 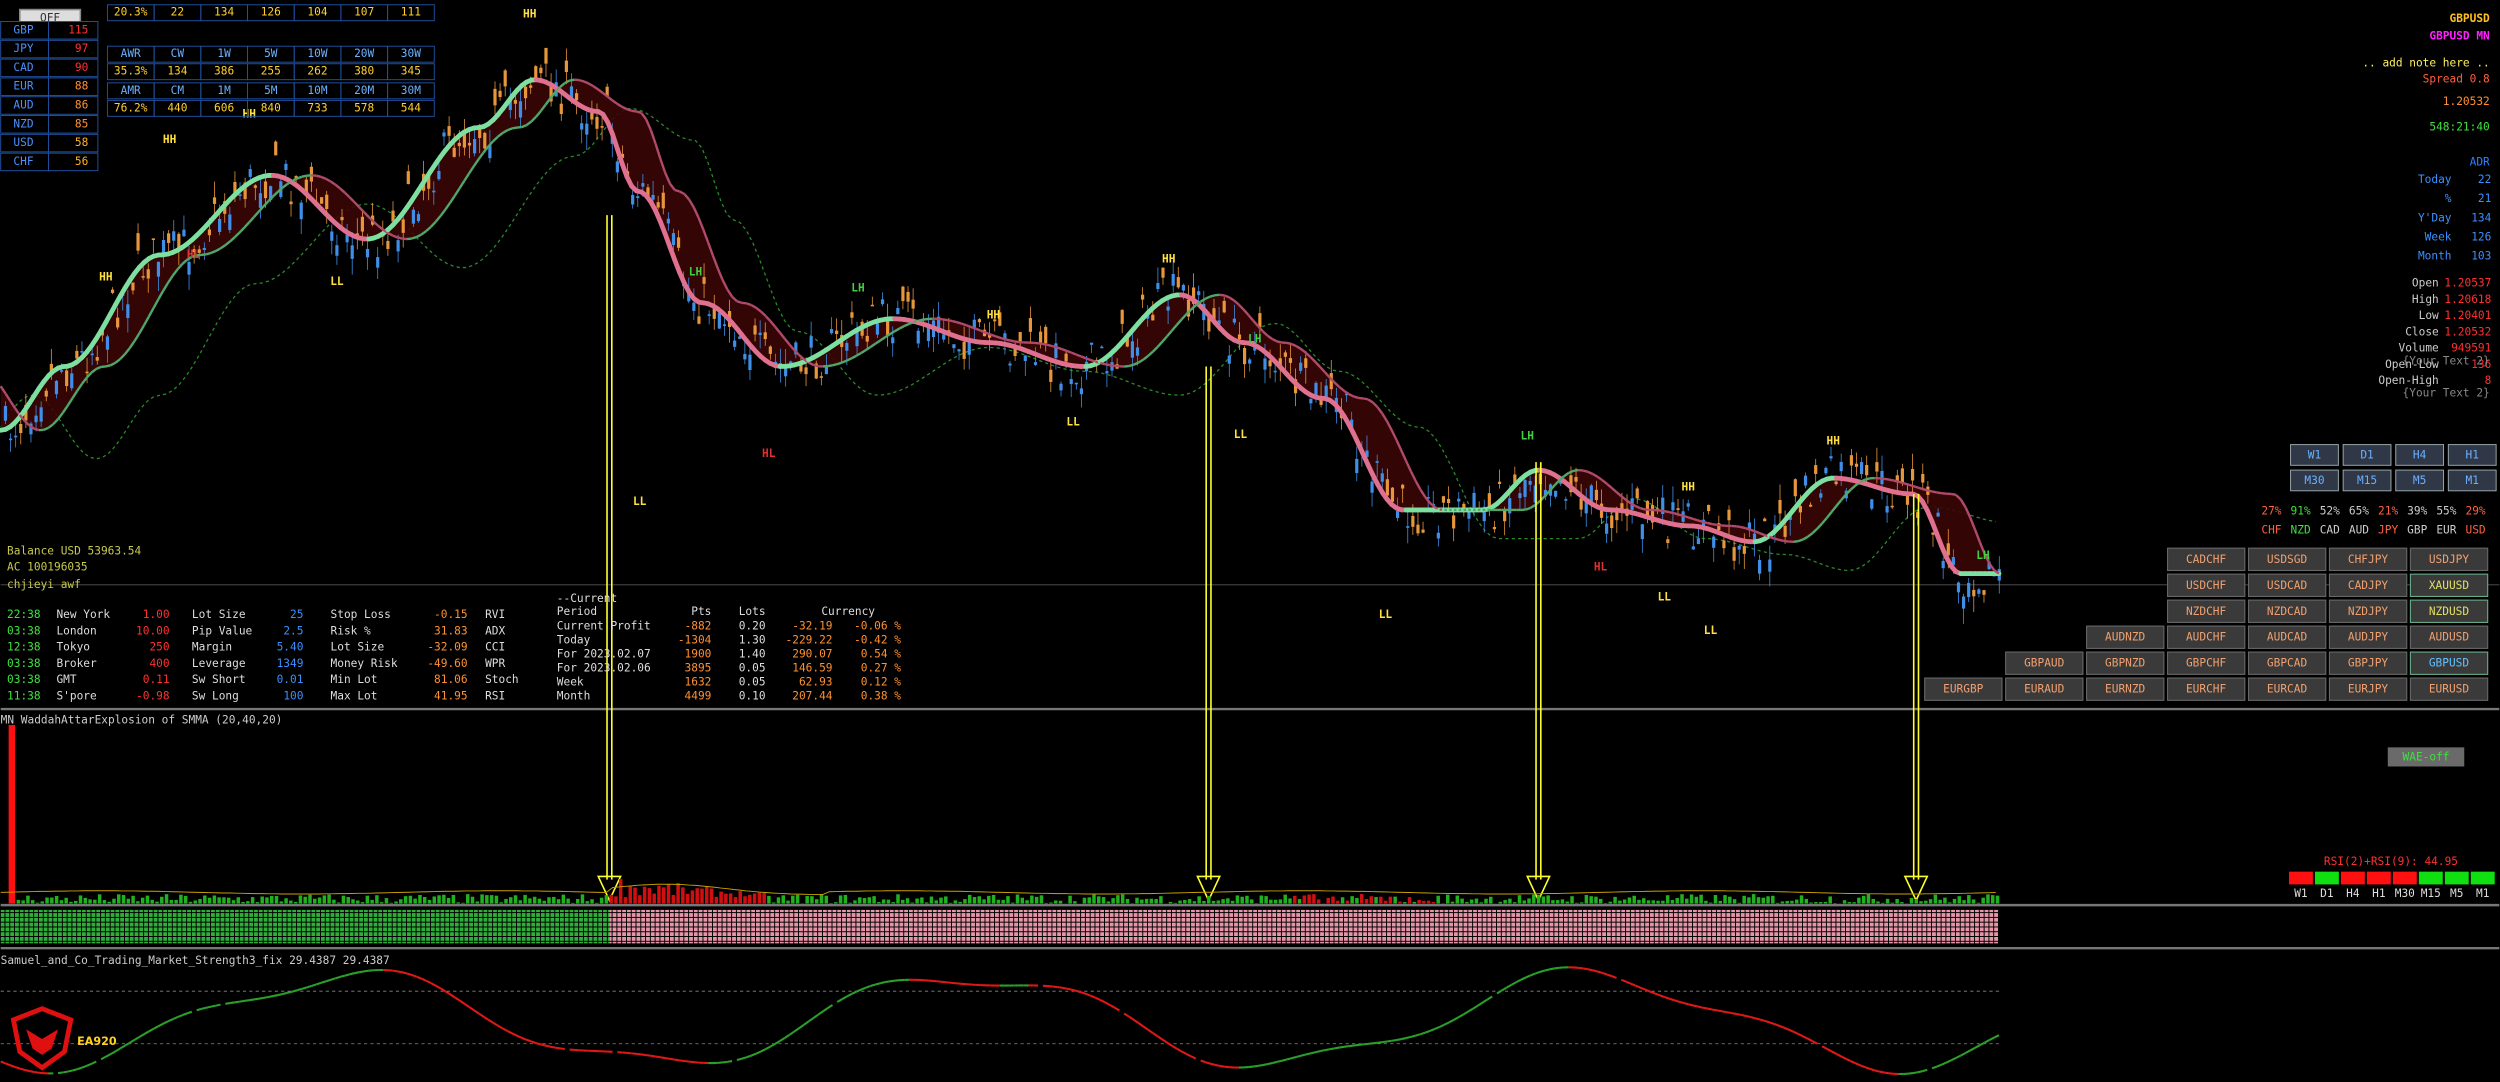 I want to click on adr-value: 134, so click(x=2481, y=217).